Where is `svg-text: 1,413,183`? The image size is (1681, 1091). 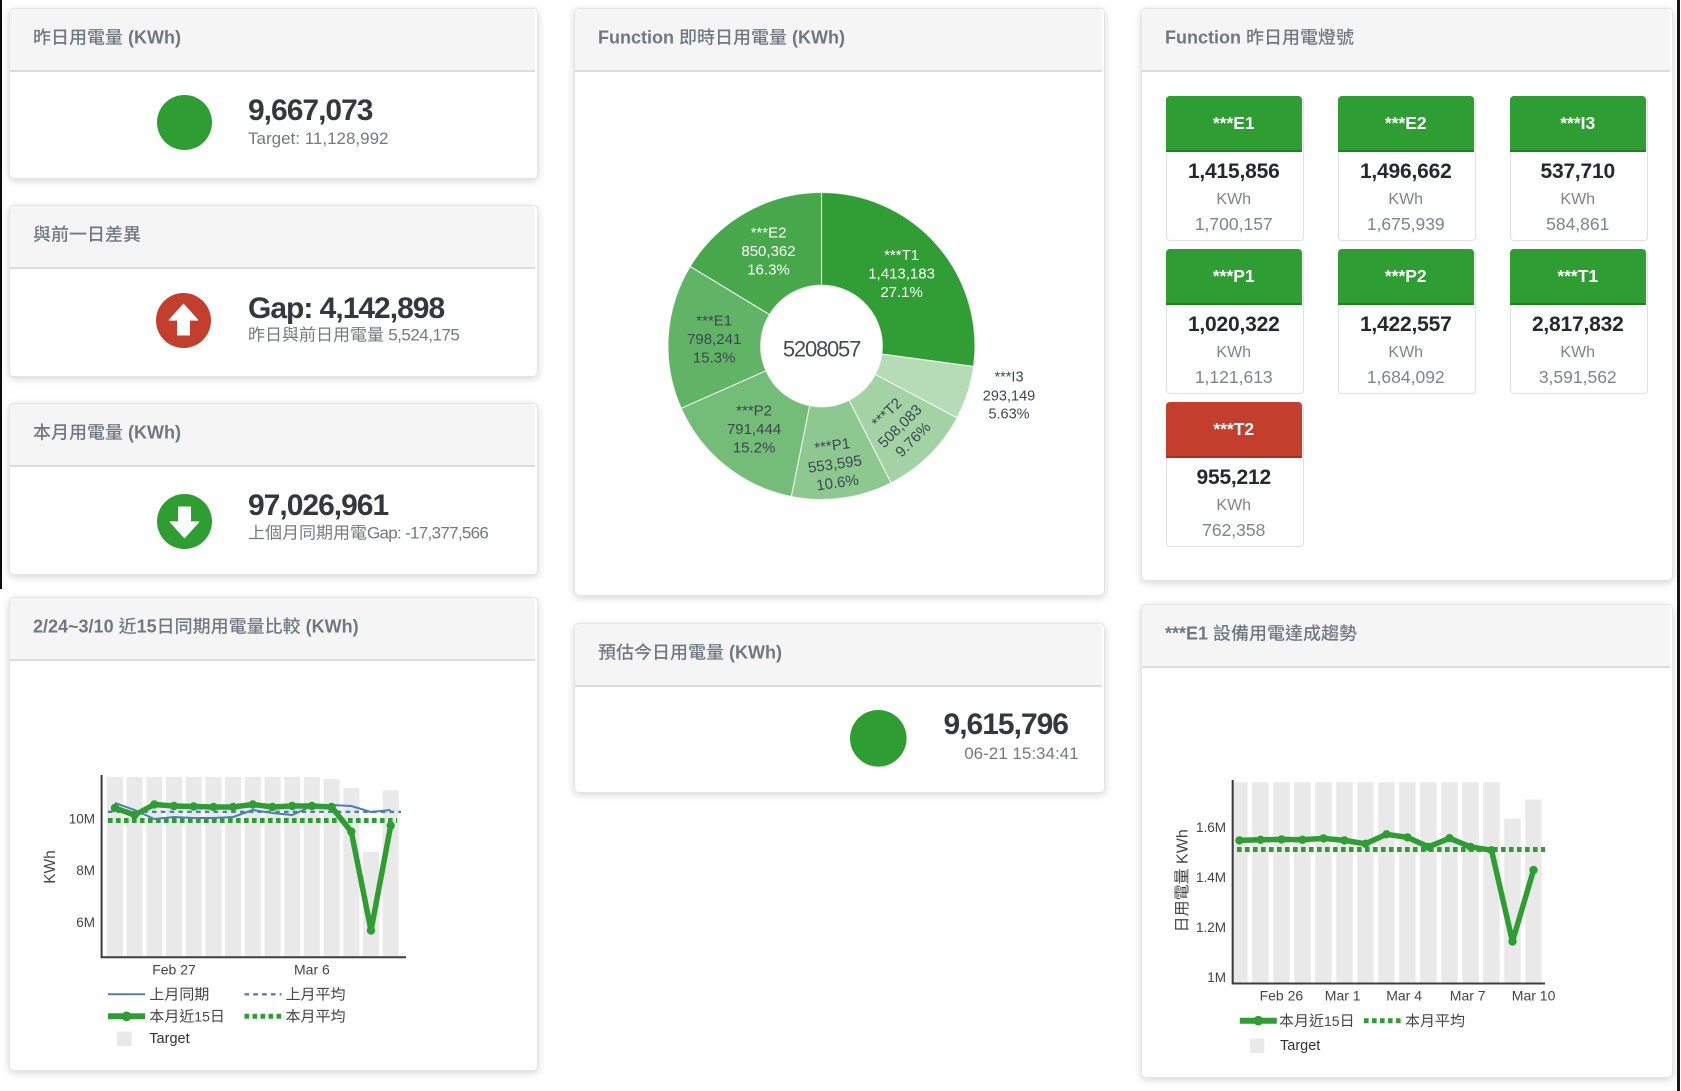 svg-text: 1,413,183 is located at coordinates (901, 274).